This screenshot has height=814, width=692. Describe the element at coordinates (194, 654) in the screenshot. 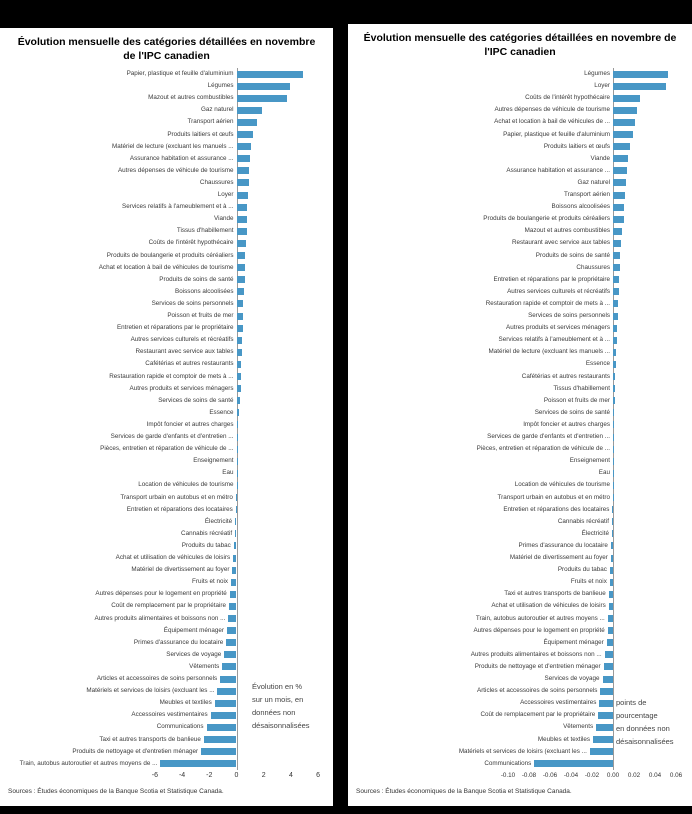

I see `category-label: Services de voyage` at that location.